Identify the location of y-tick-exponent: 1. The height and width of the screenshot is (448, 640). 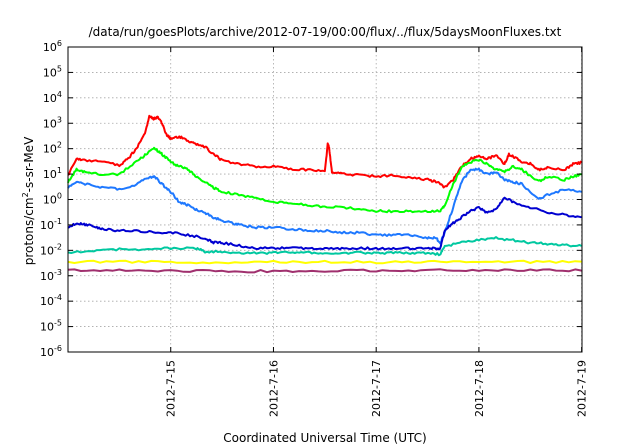
(59, 170).